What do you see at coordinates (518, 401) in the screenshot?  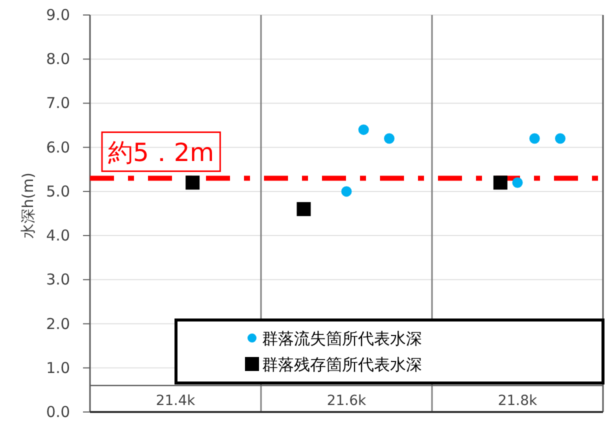 I see `x-tick-label: 21.8k` at bounding box center [518, 401].